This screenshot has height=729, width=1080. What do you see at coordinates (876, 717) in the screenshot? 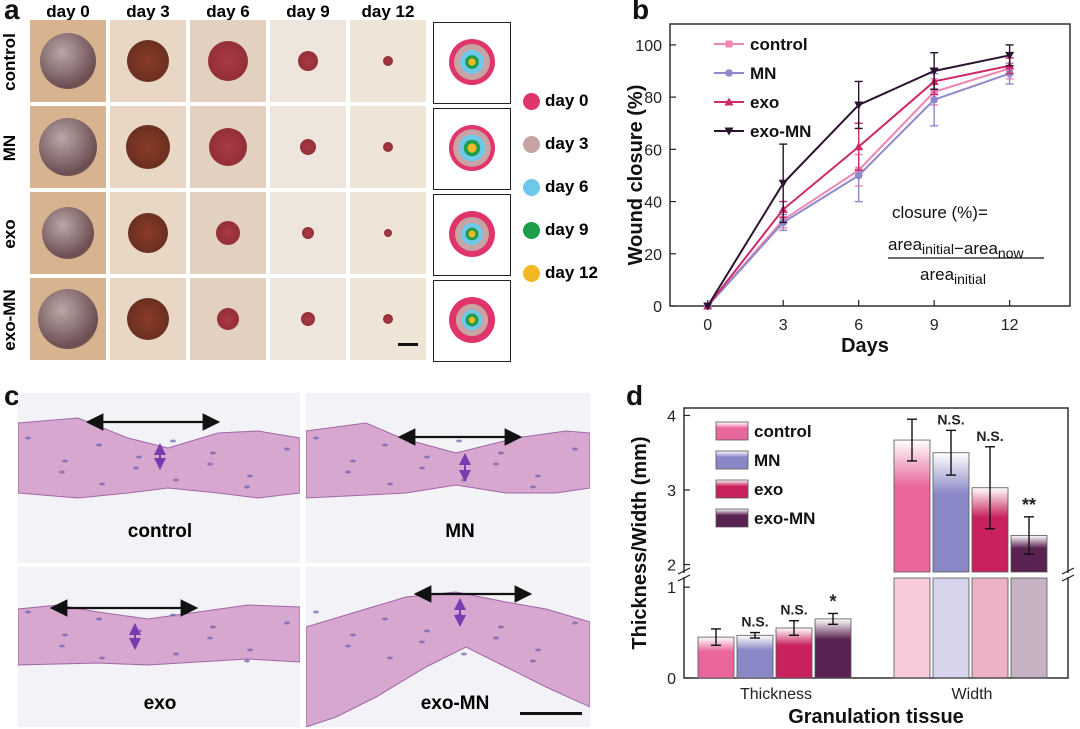
I see `x-axis-label: Granulation tissue` at bounding box center [876, 717].